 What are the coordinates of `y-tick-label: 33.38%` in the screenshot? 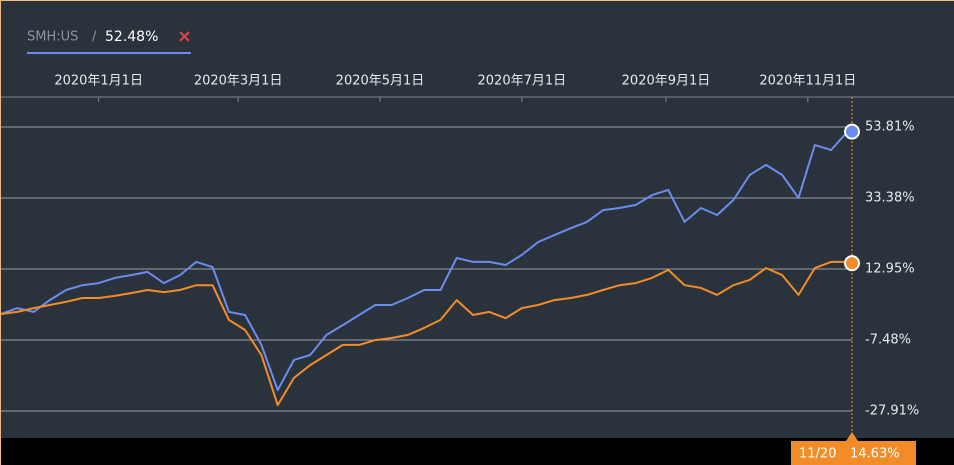 It's located at (890, 197).